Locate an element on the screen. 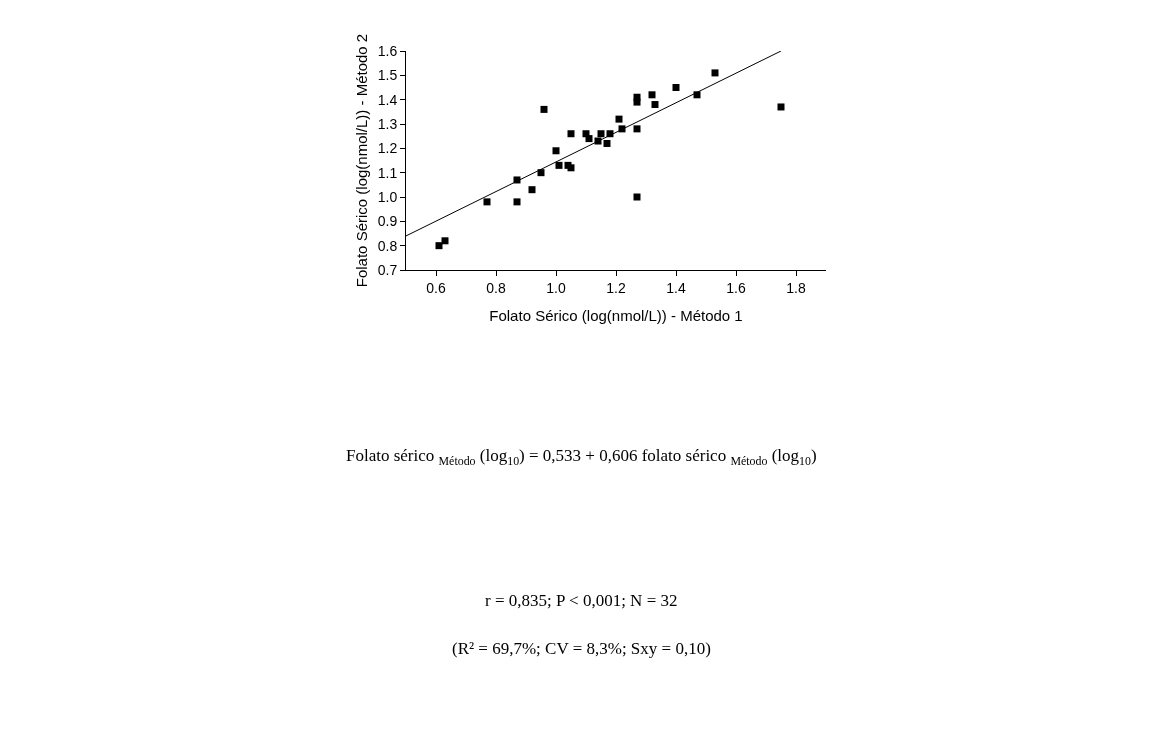 Image resolution: width=1162 pixels, height=738 pixels. x-tick-label: 1.0 is located at coordinates (556, 287).